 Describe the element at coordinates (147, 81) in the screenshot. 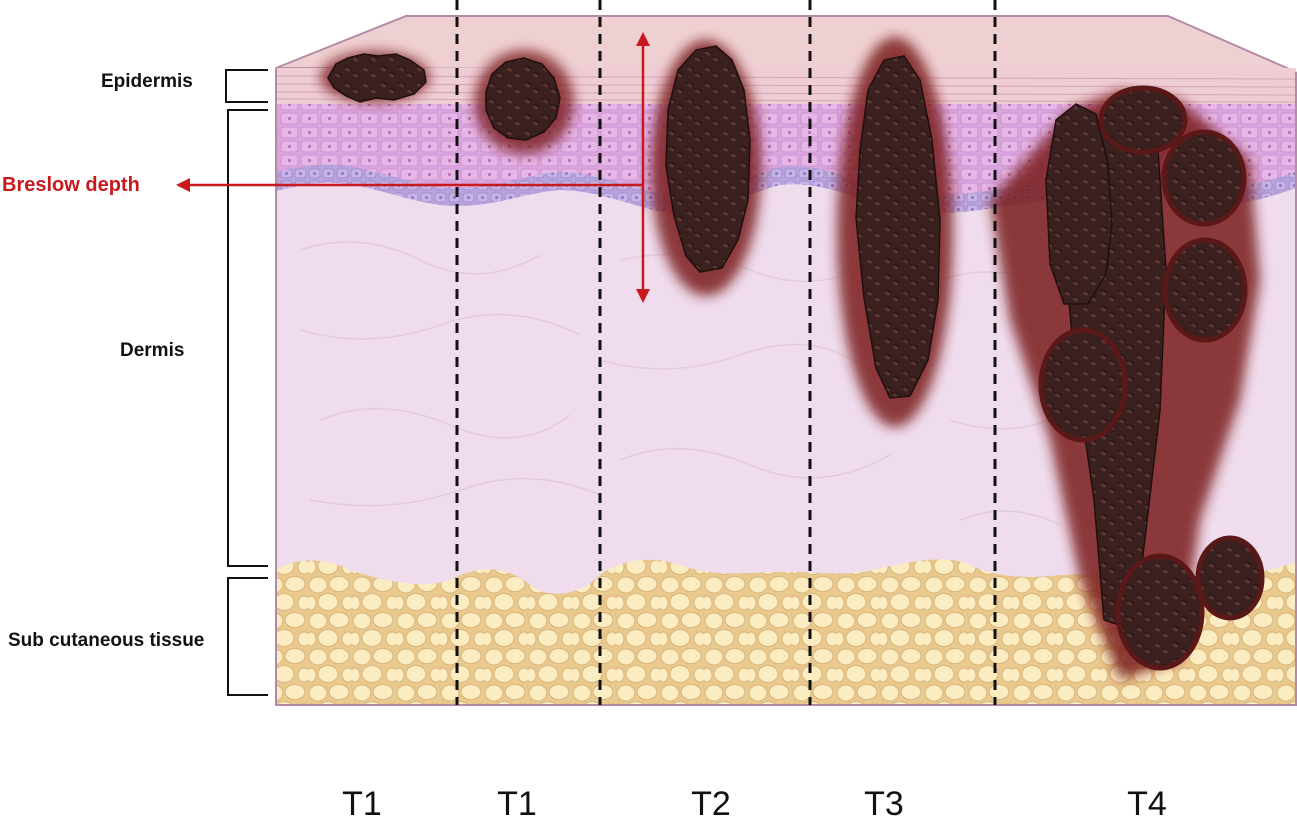

I see `epidermis-label: Epidermis` at that location.